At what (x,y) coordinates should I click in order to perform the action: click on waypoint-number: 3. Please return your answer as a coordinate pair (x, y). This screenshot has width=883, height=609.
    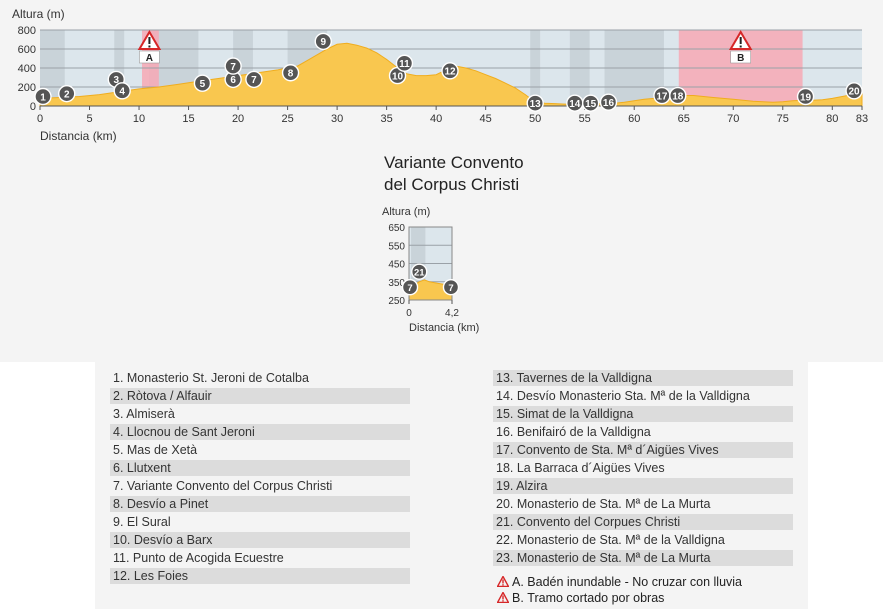
    Looking at the image, I should click on (116, 80).